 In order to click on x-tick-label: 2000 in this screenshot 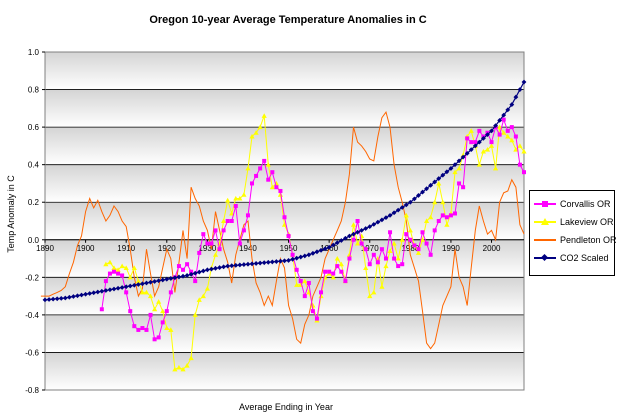, I will do `click(492, 248)`.